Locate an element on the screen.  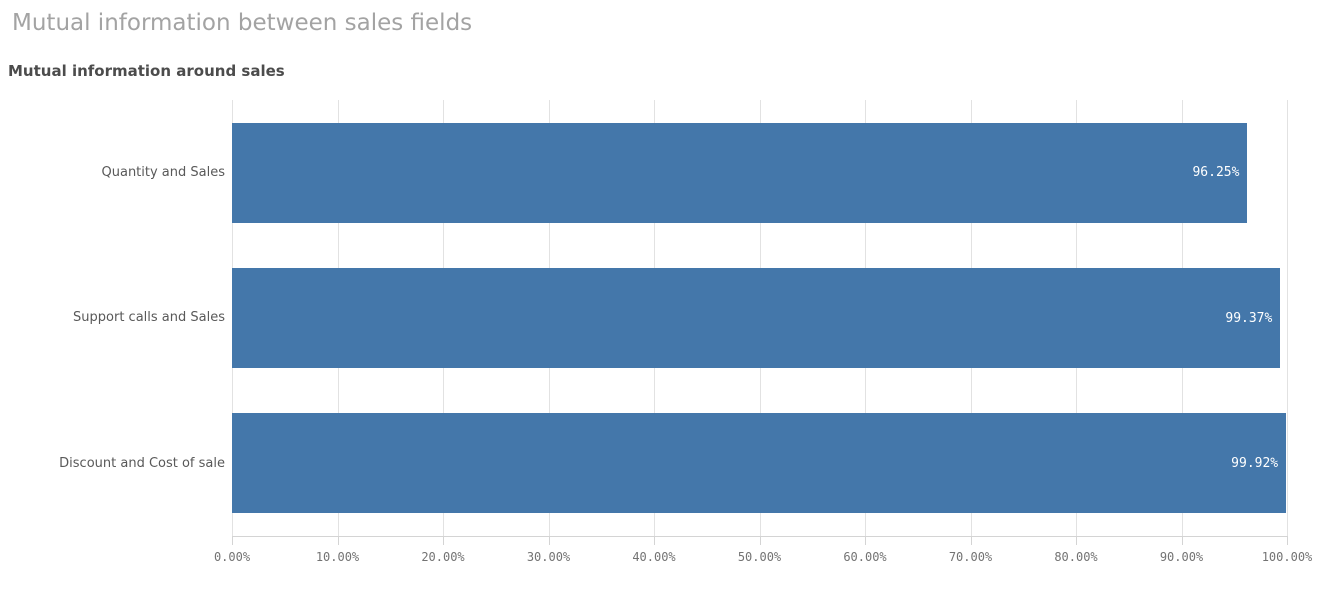
sheet-title: Mutual information between sales fields is located at coordinates (242, 23).